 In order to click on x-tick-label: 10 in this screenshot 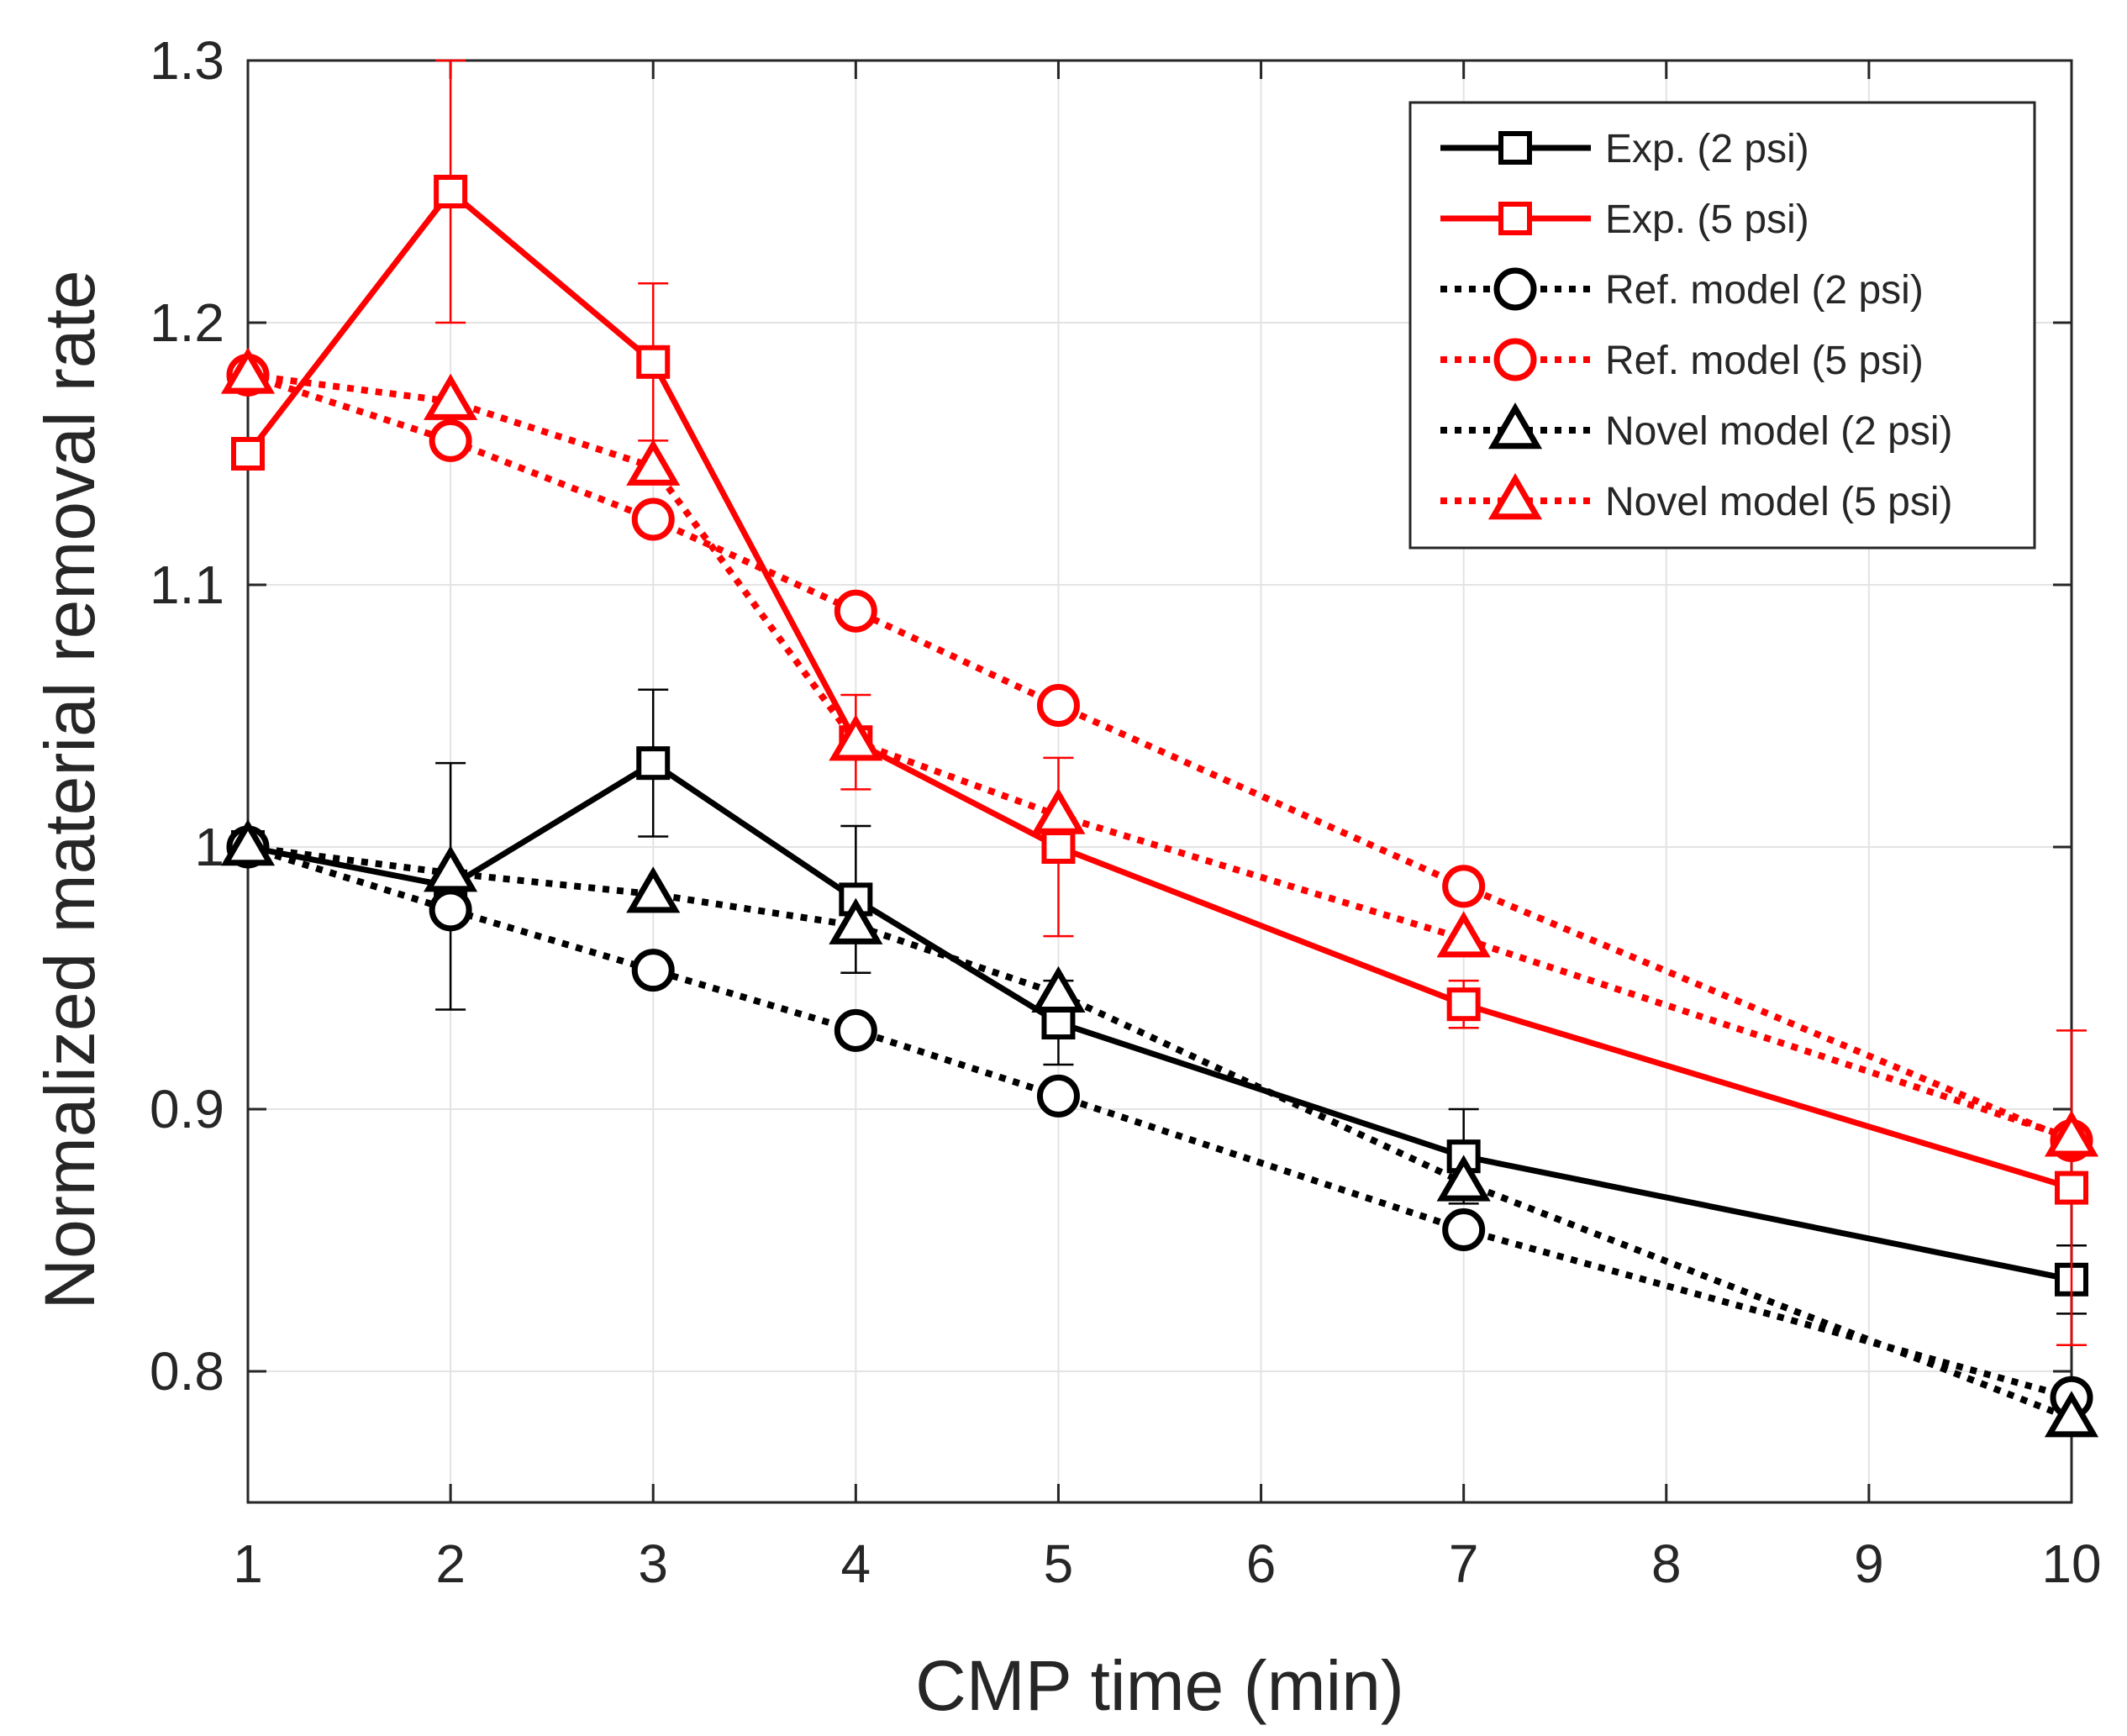, I will do `click(2071, 1563)`.